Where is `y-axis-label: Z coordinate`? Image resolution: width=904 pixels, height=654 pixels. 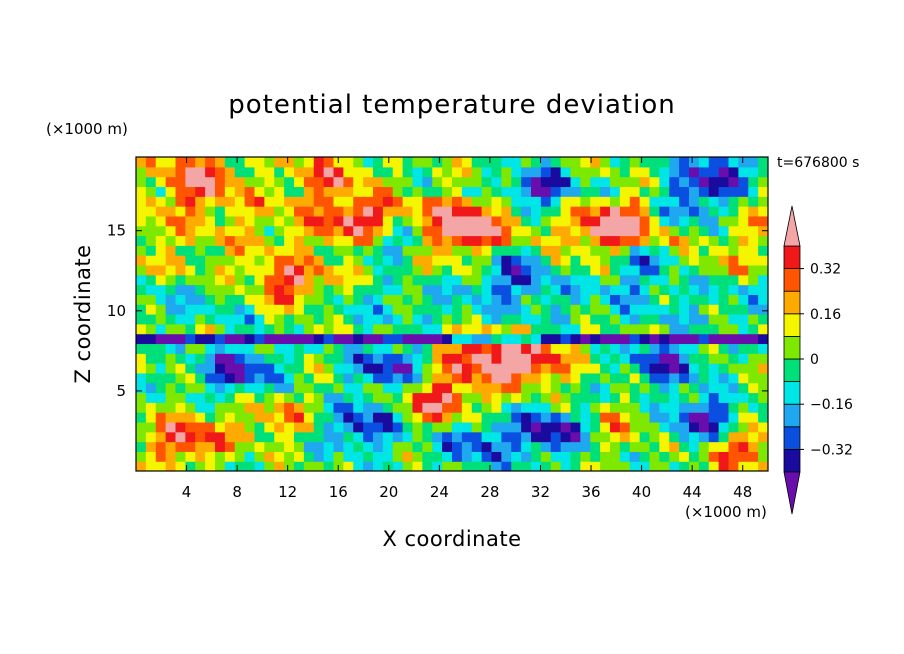
y-axis-label: Z coordinate is located at coordinates (83, 313).